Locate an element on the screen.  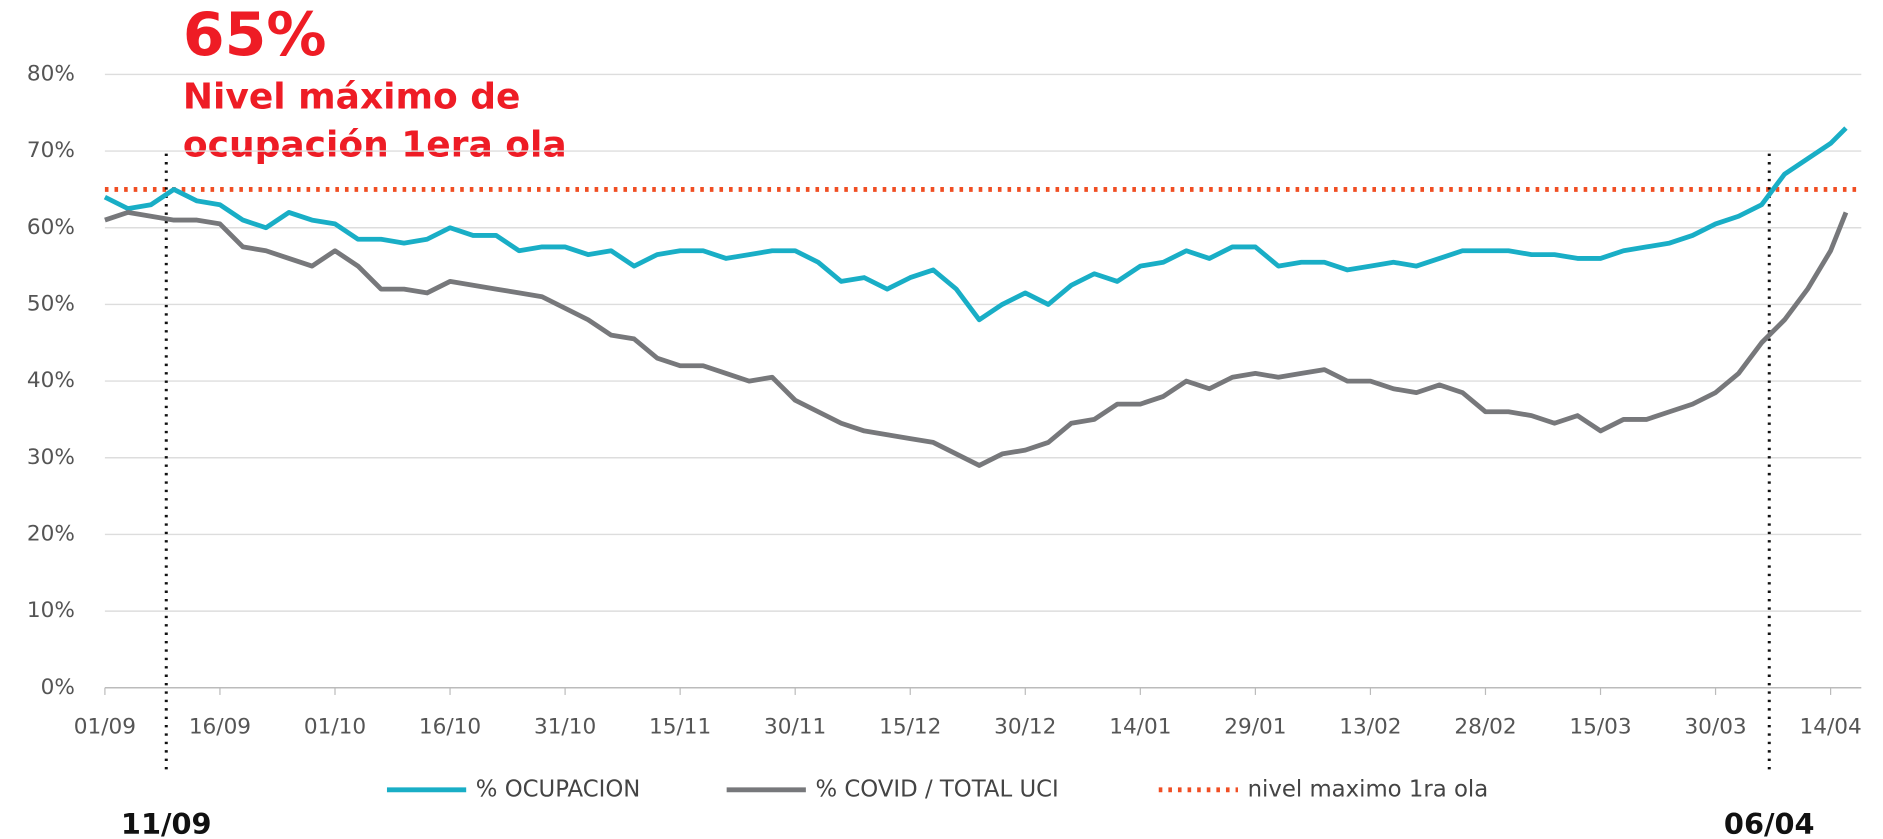
x-tick-label: 14/04 is located at coordinates (1830, 726).